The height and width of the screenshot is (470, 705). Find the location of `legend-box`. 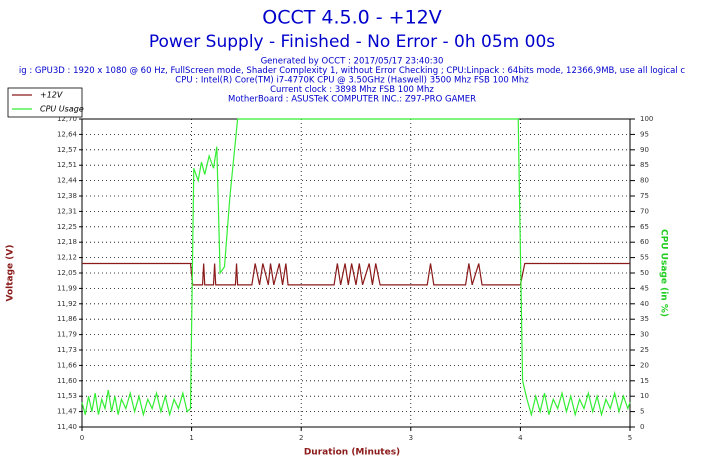

legend-box is located at coordinates (45, 102).